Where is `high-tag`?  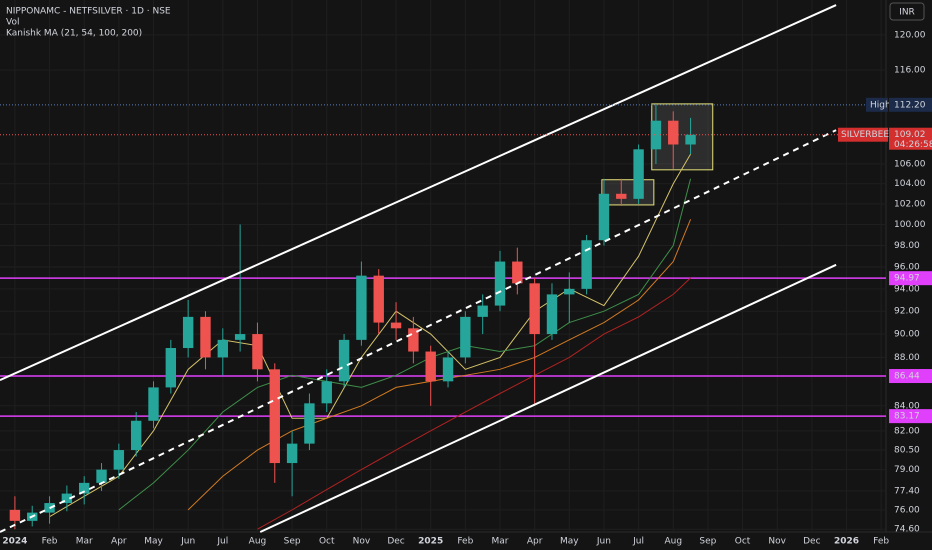 high-tag is located at coordinates (877, 104).